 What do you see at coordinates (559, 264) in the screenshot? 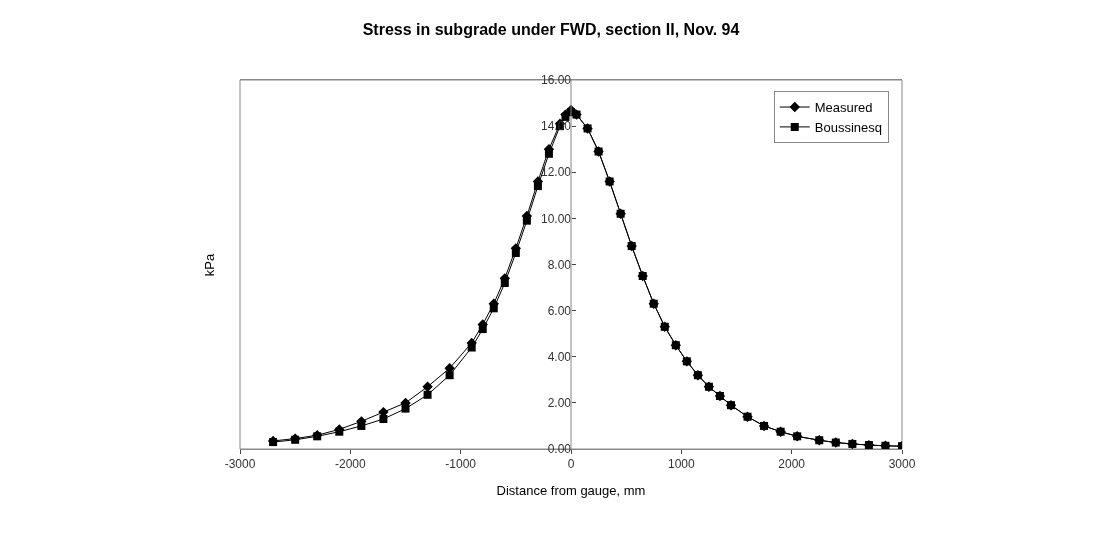
I see `y-tick-label: 8.00` at bounding box center [559, 264].